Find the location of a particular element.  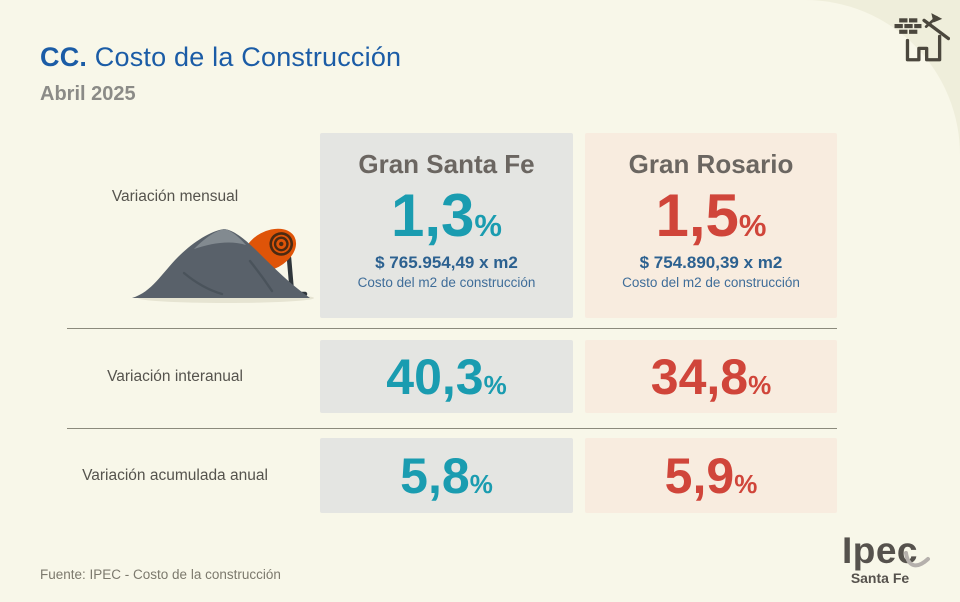

interannual-box-santa-fe: 40,3% is located at coordinates (446, 376).